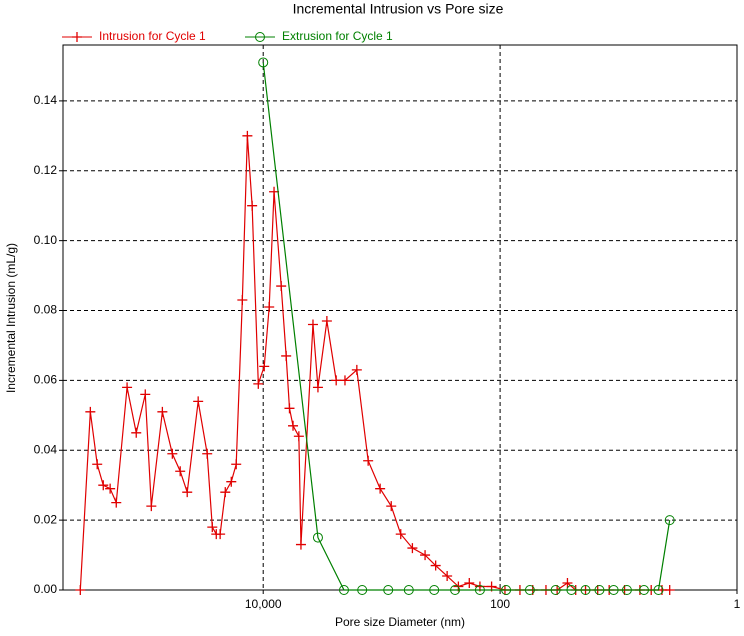 This screenshot has width=744, height=636. Describe the element at coordinates (737, 604) in the screenshot. I see `x-tick-label: 1` at that location.